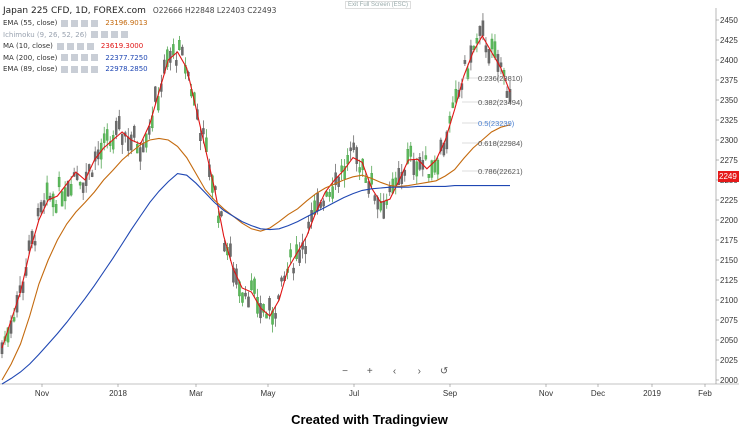 The height and width of the screenshot is (430, 739). What do you see at coordinates (729, 80) in the screenshot?
I see `y-tick-label: 2375` at bounding box center [729, 80].